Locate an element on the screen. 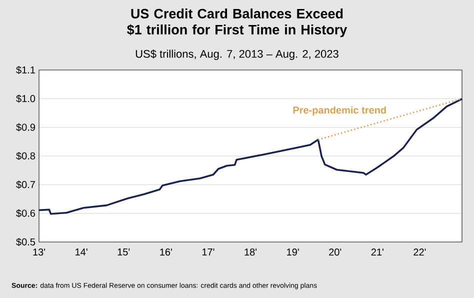 The image size is (474, 298). y-tick-label: $0.6 is located at coordinates (26, 213).